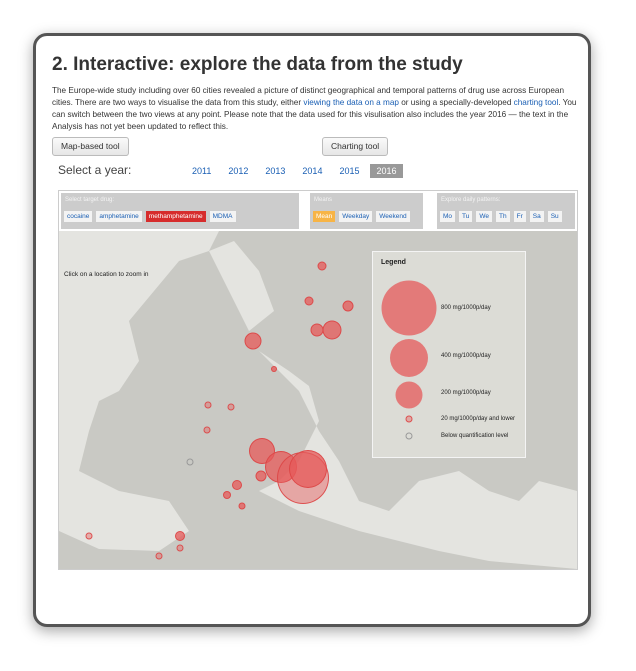 The image size is (636, 671). What do you see at coordinates (466, 356) in the screenshot?
I see `legend-label: 400 mg/1000p/day` at bounding box center [466, 356].